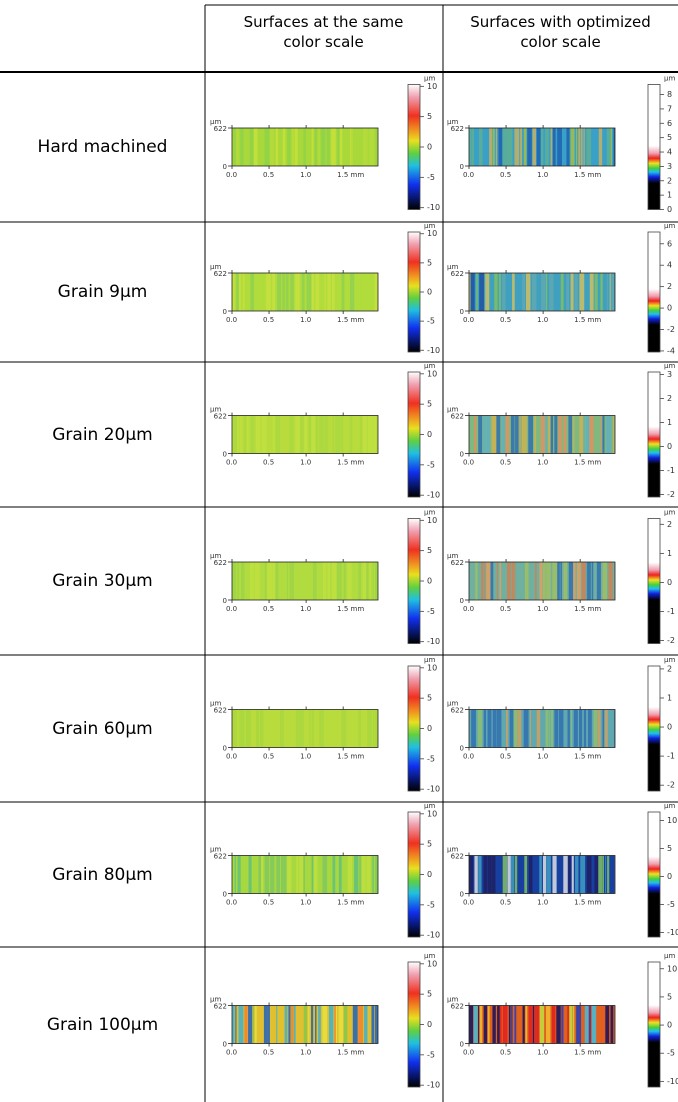  I want to click on column-header: Surfaces at the same color scale, so click(323, 32).